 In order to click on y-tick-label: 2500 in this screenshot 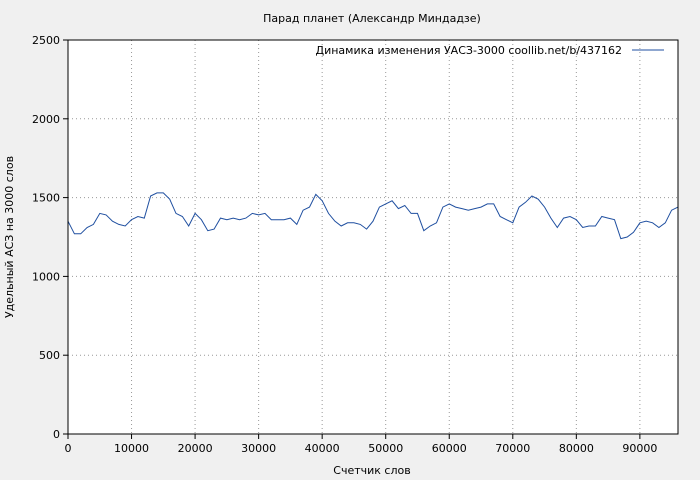, I will do `click(46, 40)`.